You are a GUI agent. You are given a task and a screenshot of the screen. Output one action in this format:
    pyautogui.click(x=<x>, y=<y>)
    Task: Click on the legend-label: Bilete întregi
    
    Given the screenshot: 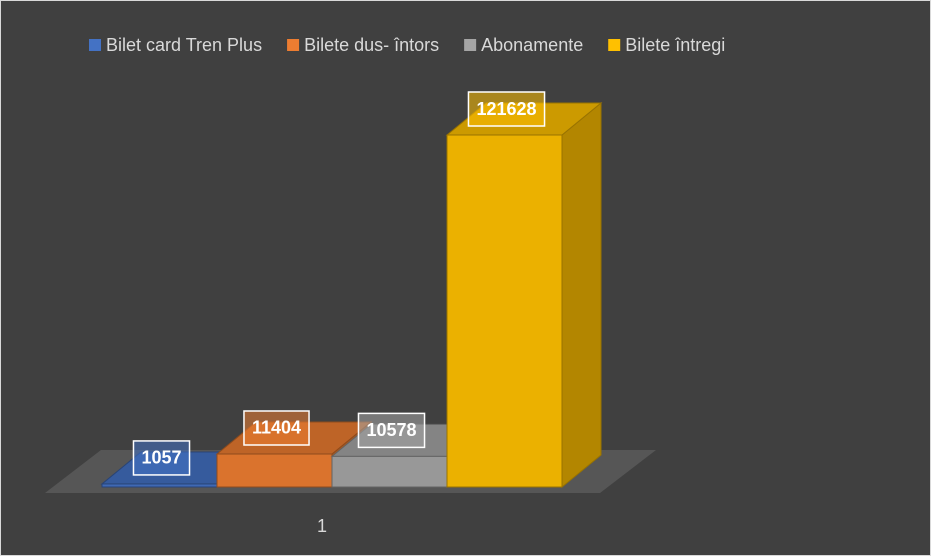 What is the action you would take?
    pyautogui.click(x=675, y=45)
    